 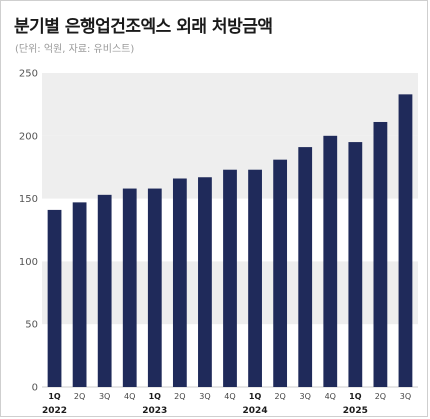 I want to click on y-tick-label: 0, so click(x=35, y=388).